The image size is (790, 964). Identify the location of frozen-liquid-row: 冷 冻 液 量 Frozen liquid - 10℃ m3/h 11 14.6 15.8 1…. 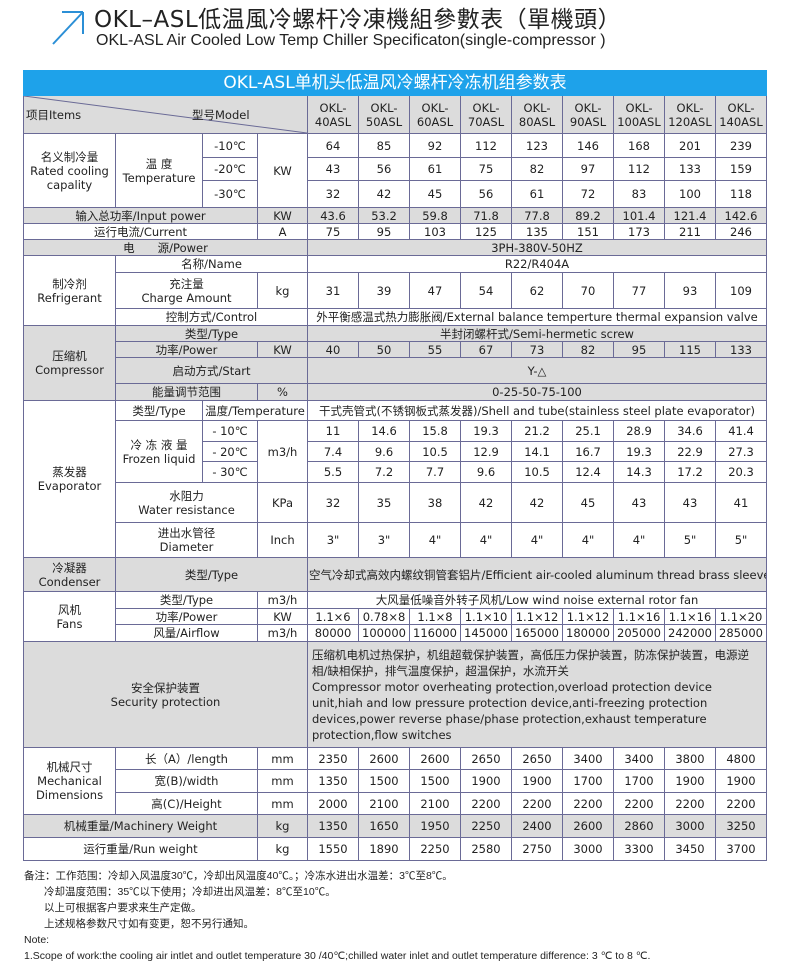
(395, 451).